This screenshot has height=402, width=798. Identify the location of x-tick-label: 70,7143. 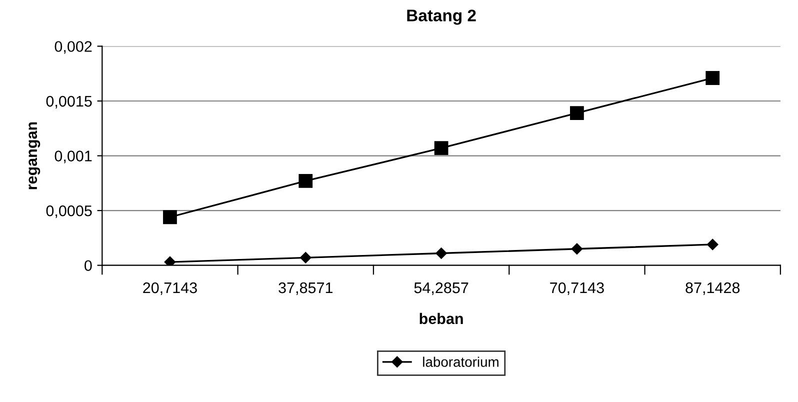
(577, 289).